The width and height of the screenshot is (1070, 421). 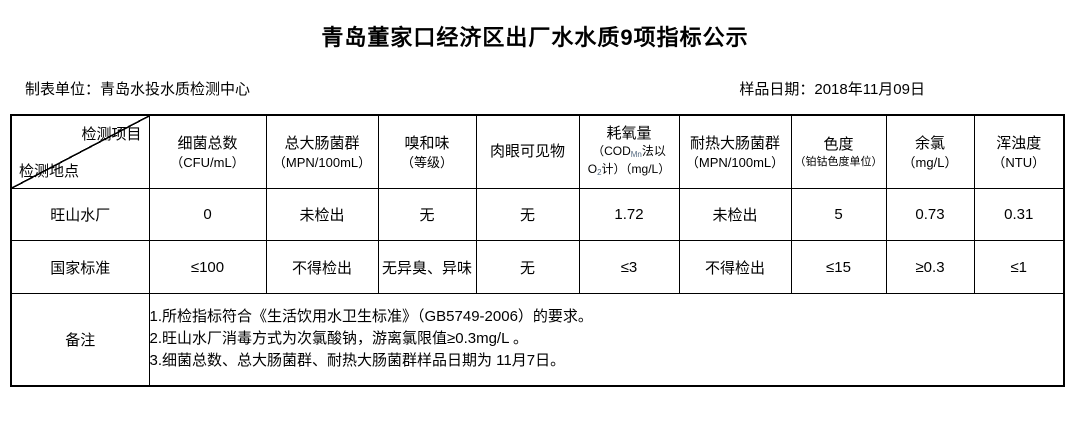 What do you see at coordinates (629, 214) in the screenshot?
I see `cell-value: 1.72` at bounding box center [629, 214].